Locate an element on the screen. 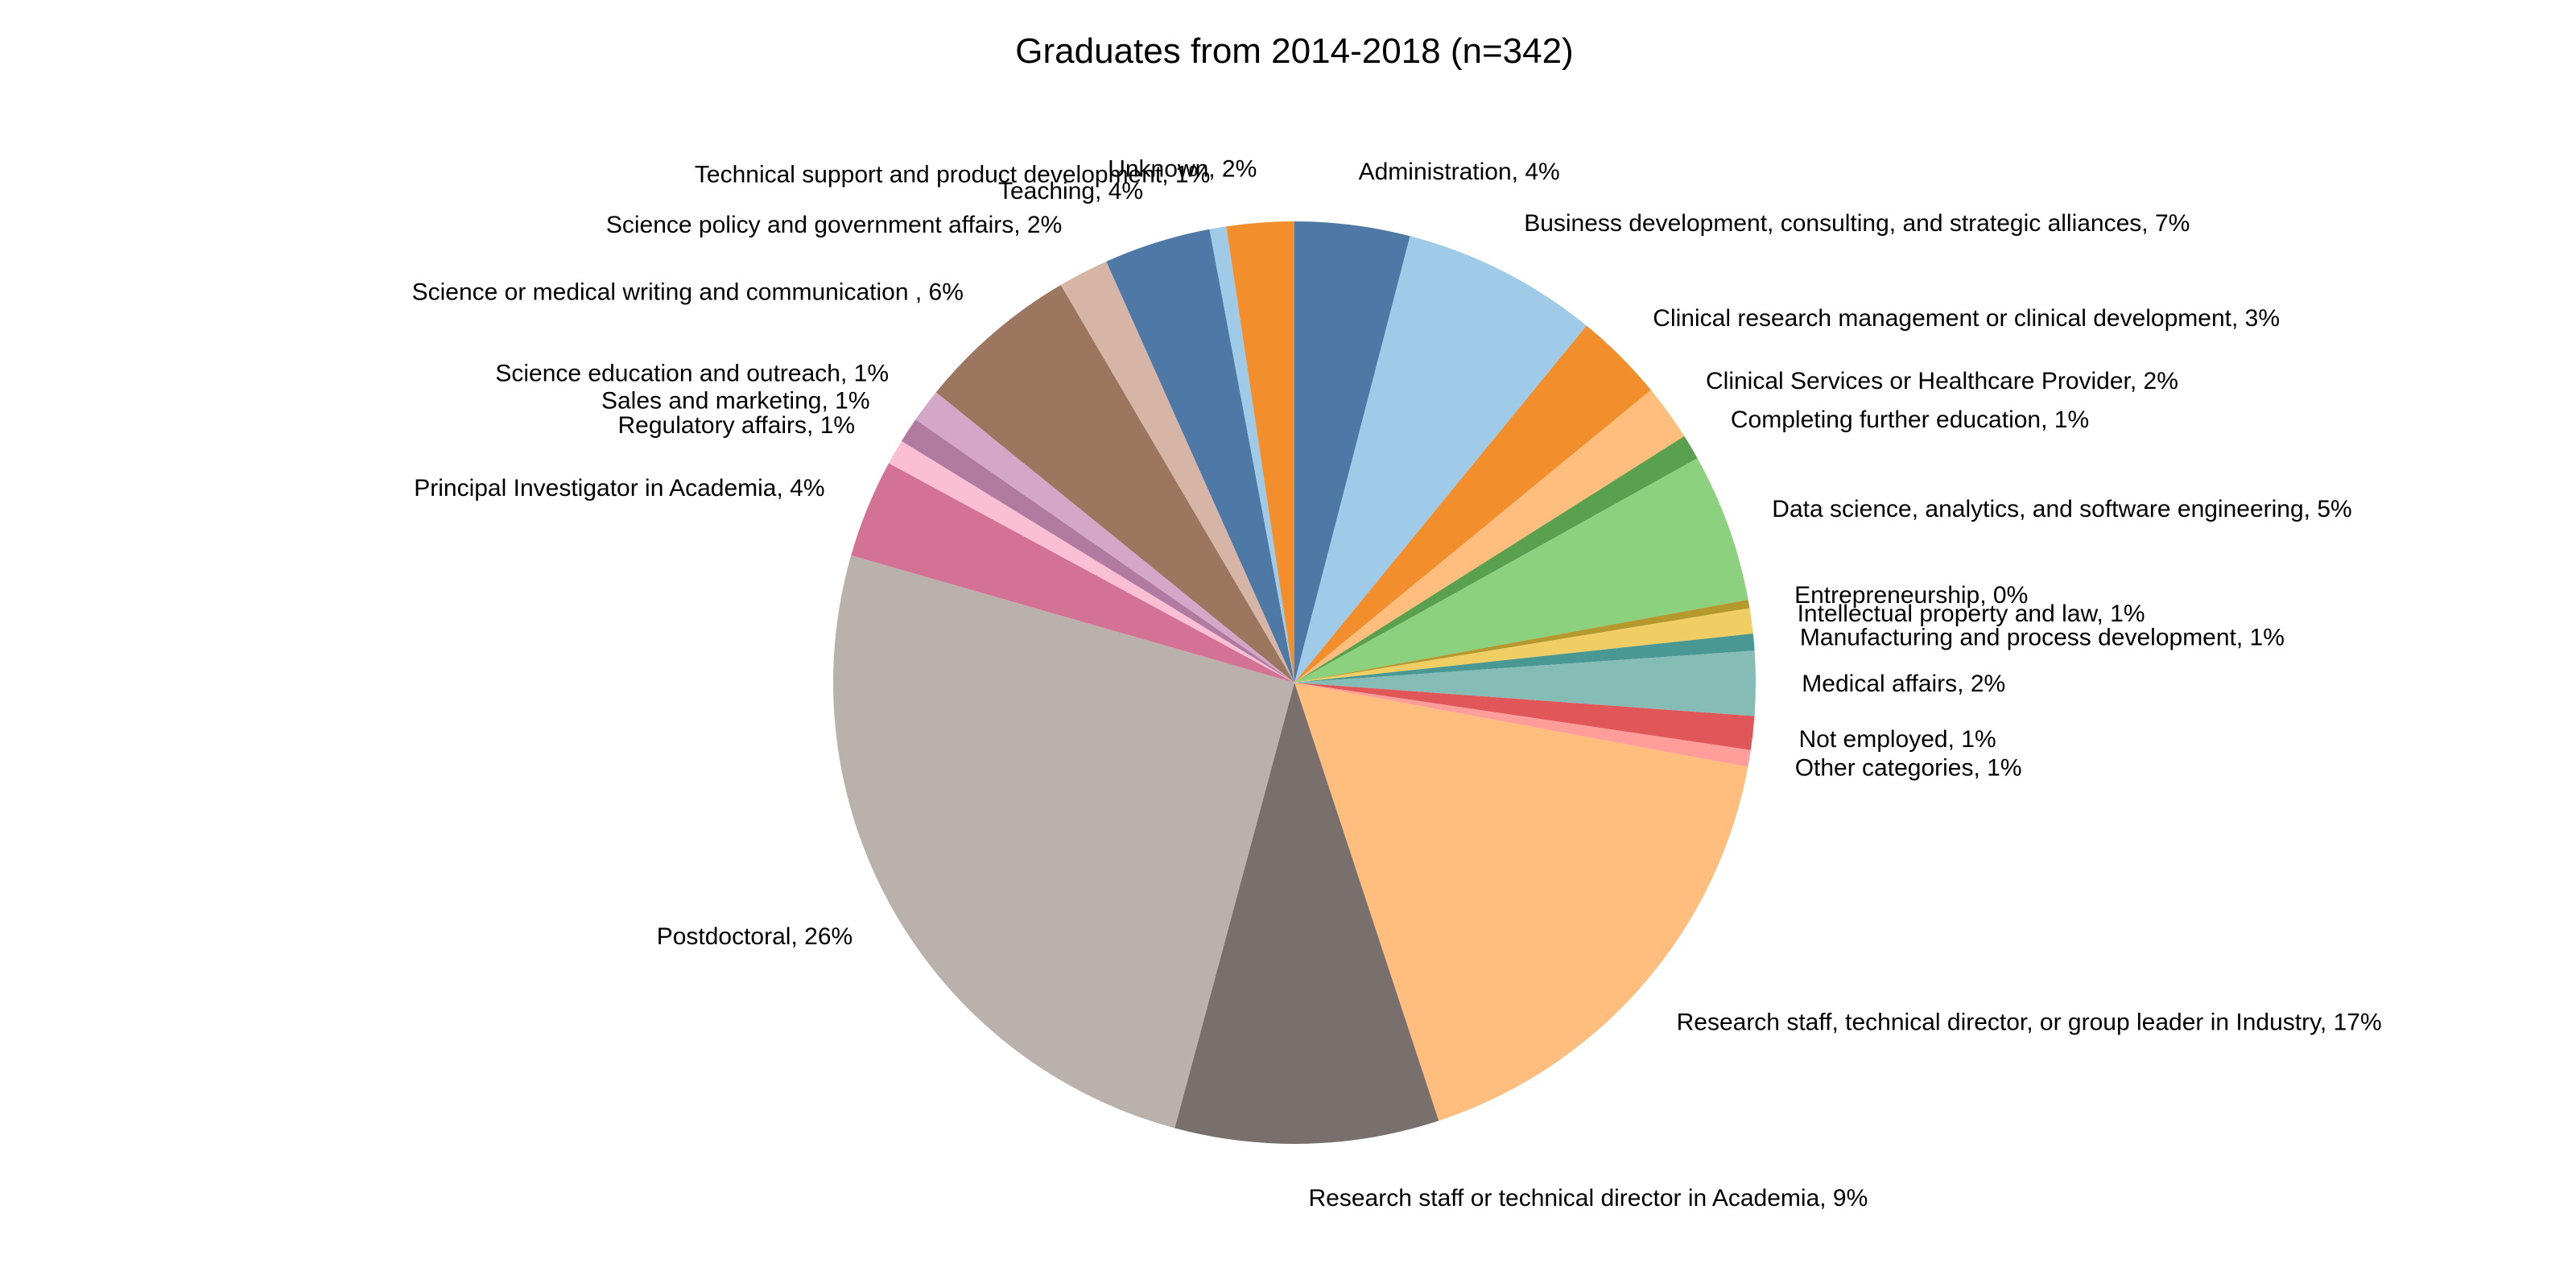 The image size is (2576, 1288). slice-label-9: Medical affairs, 2% is located at coordinates (1903, 684).